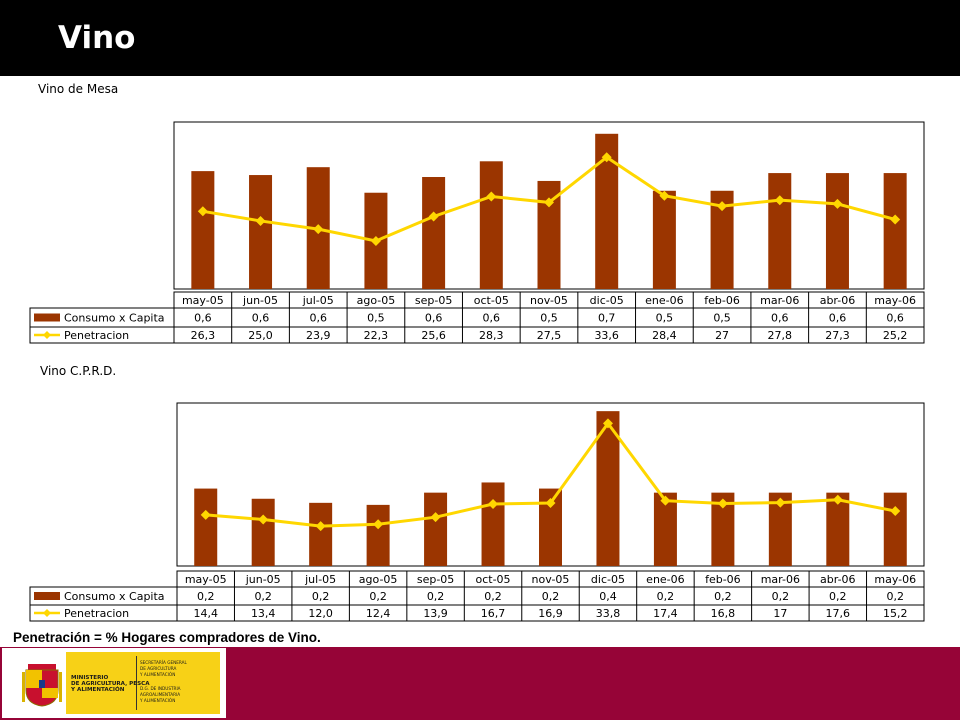 The image size is (960, 720). I want to click on x-tick-label: oct-05, so click(493, 579).